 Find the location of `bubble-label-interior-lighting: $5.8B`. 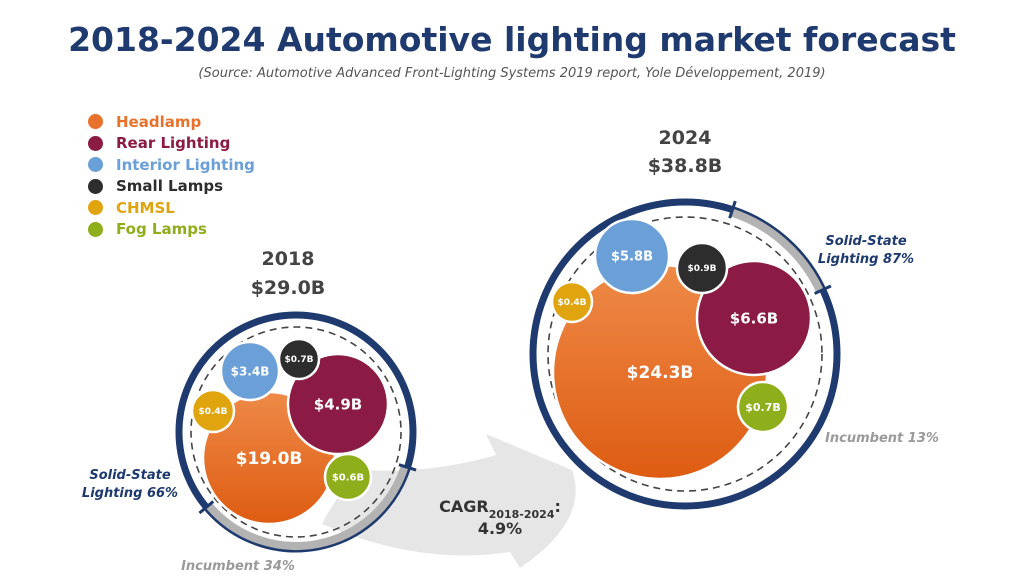

bubble-label-interior-lighting: $5.8B is located at coordinates (632, 257).